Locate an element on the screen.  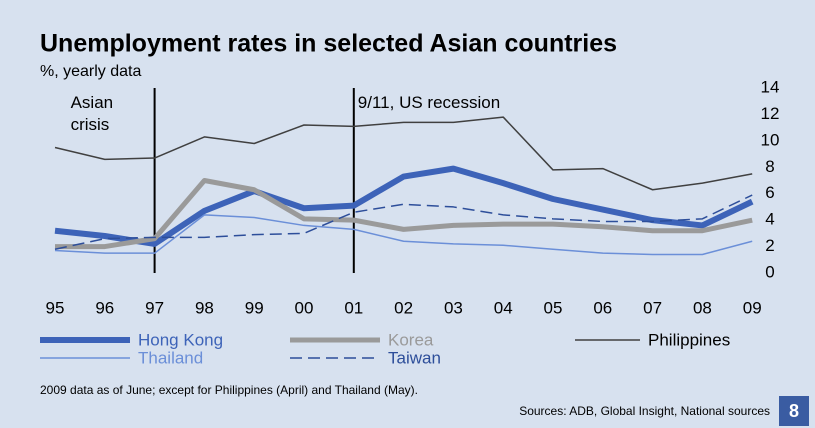
annotation: 9/11, US recession is located at coordinates (429, 102).